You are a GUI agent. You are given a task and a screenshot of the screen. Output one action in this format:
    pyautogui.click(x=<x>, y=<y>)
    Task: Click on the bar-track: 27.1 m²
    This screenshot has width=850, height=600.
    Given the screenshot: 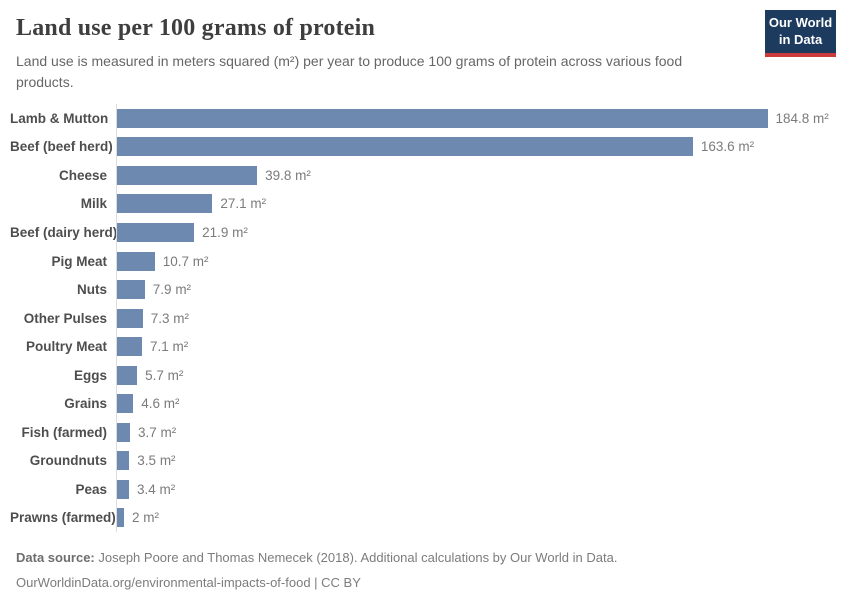 What is the action you would take?
    pyautogui.click(x=475, y=204)
    